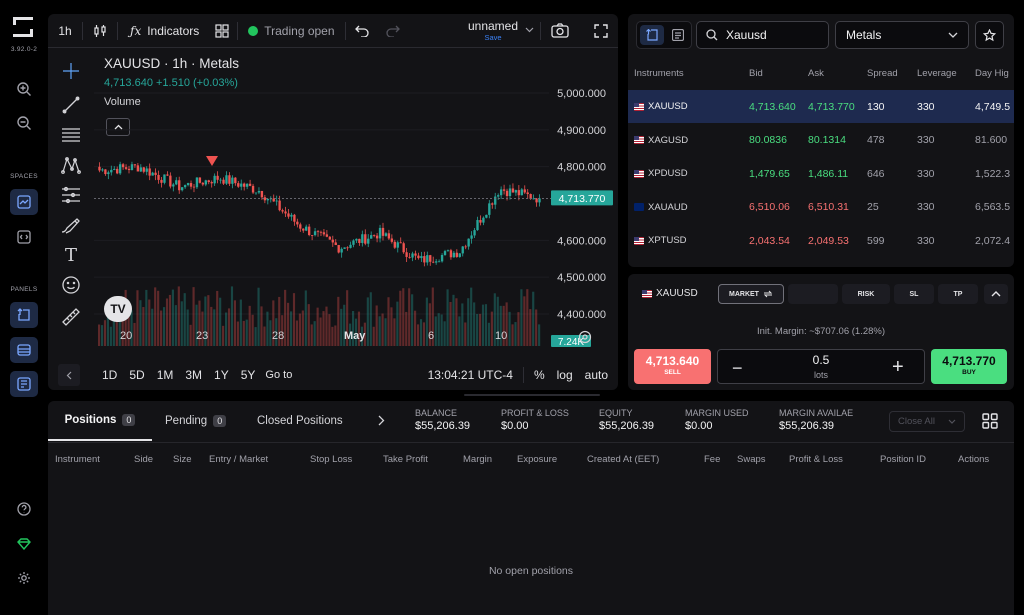 The height and width of the screenshot is (615, 1024). I want to click on panel-order-button, so click(24, 384).